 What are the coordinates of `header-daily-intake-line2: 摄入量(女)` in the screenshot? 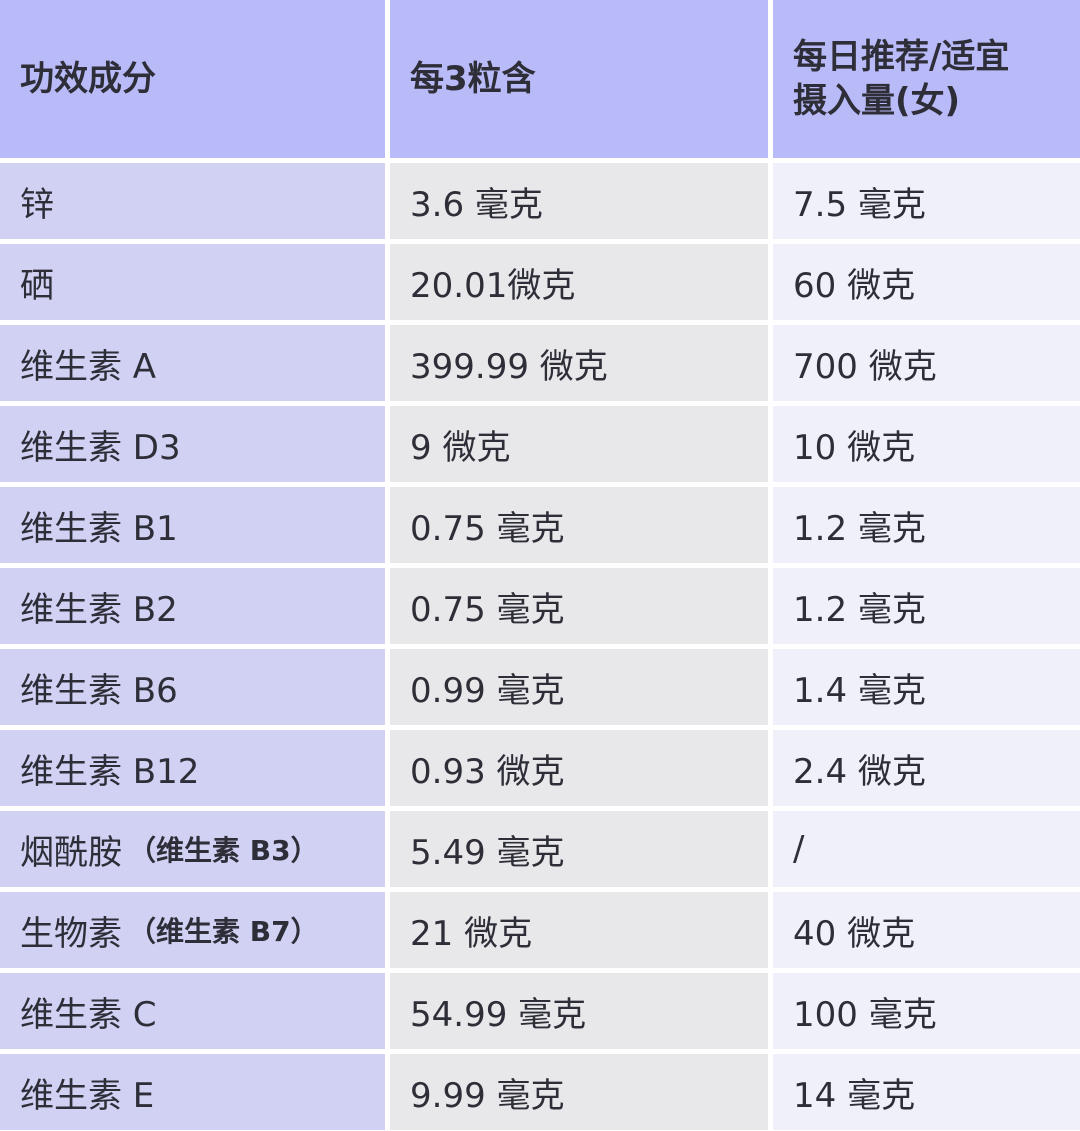 It's located at (877, 101).